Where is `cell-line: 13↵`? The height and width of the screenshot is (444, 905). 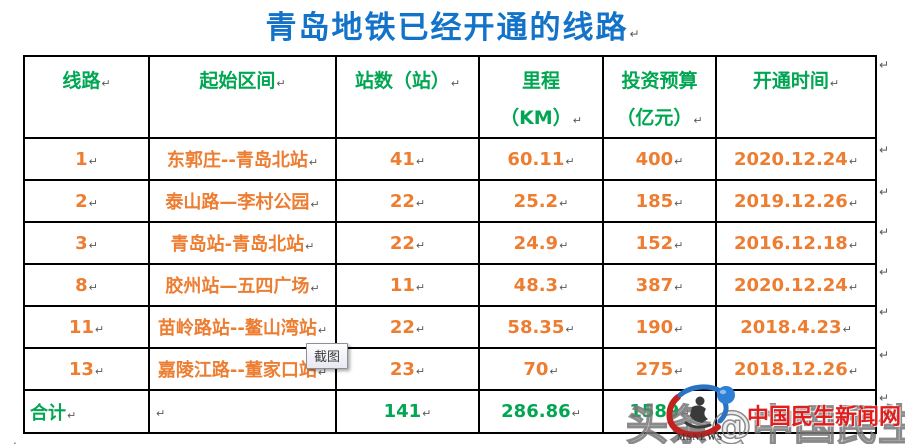
cell-line: 13↵ is located at coordinates (86, 369).